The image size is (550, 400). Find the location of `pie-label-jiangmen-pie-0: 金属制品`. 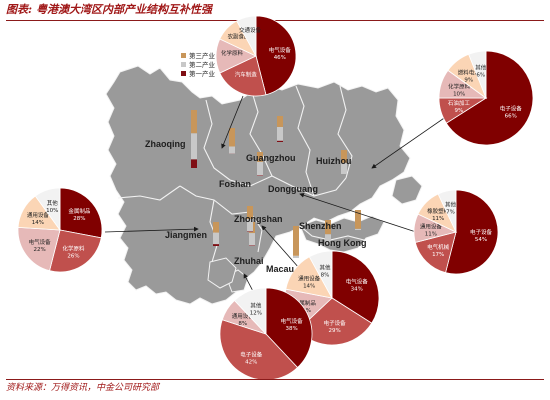

pie-label-jiangmen-pie-0: 金属制品 is located at coordinates (79, 211).